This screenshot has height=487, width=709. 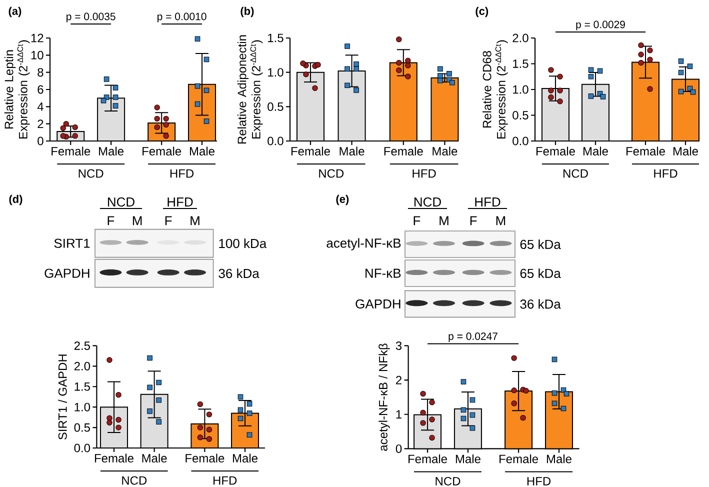 I want to click on text: 100 kDa, so click(x=243, y=243).